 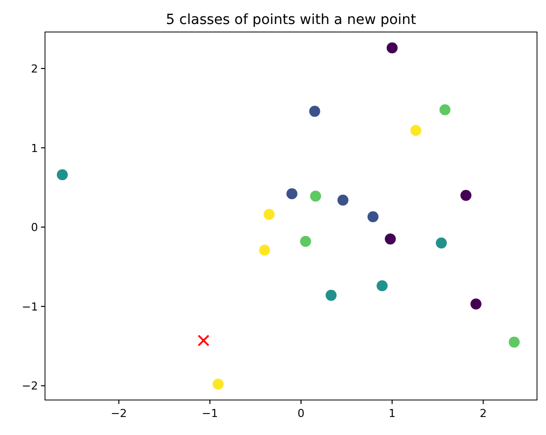 What do you see at coordinates (30, 386) in the screenshot?
I see `y-tick-label: −2` at bounding box center [30, 386].